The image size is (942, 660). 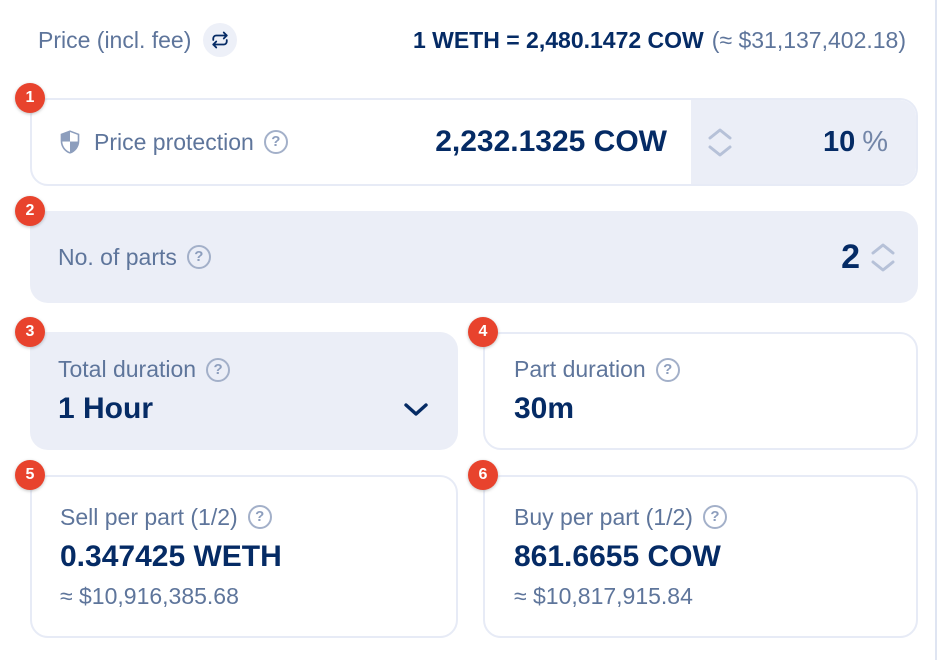 I want to click on price-protection-percent-panel: 10%, so click(x=803, y=142).